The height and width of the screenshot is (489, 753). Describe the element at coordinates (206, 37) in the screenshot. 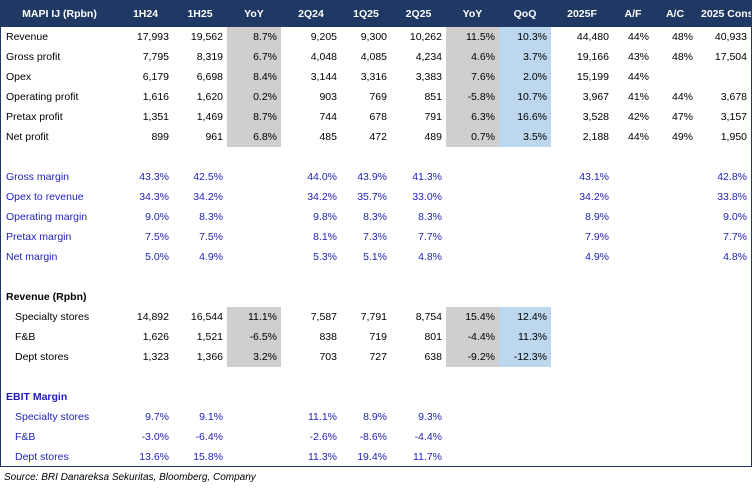

I see `value-cell: 19,562` at that location.